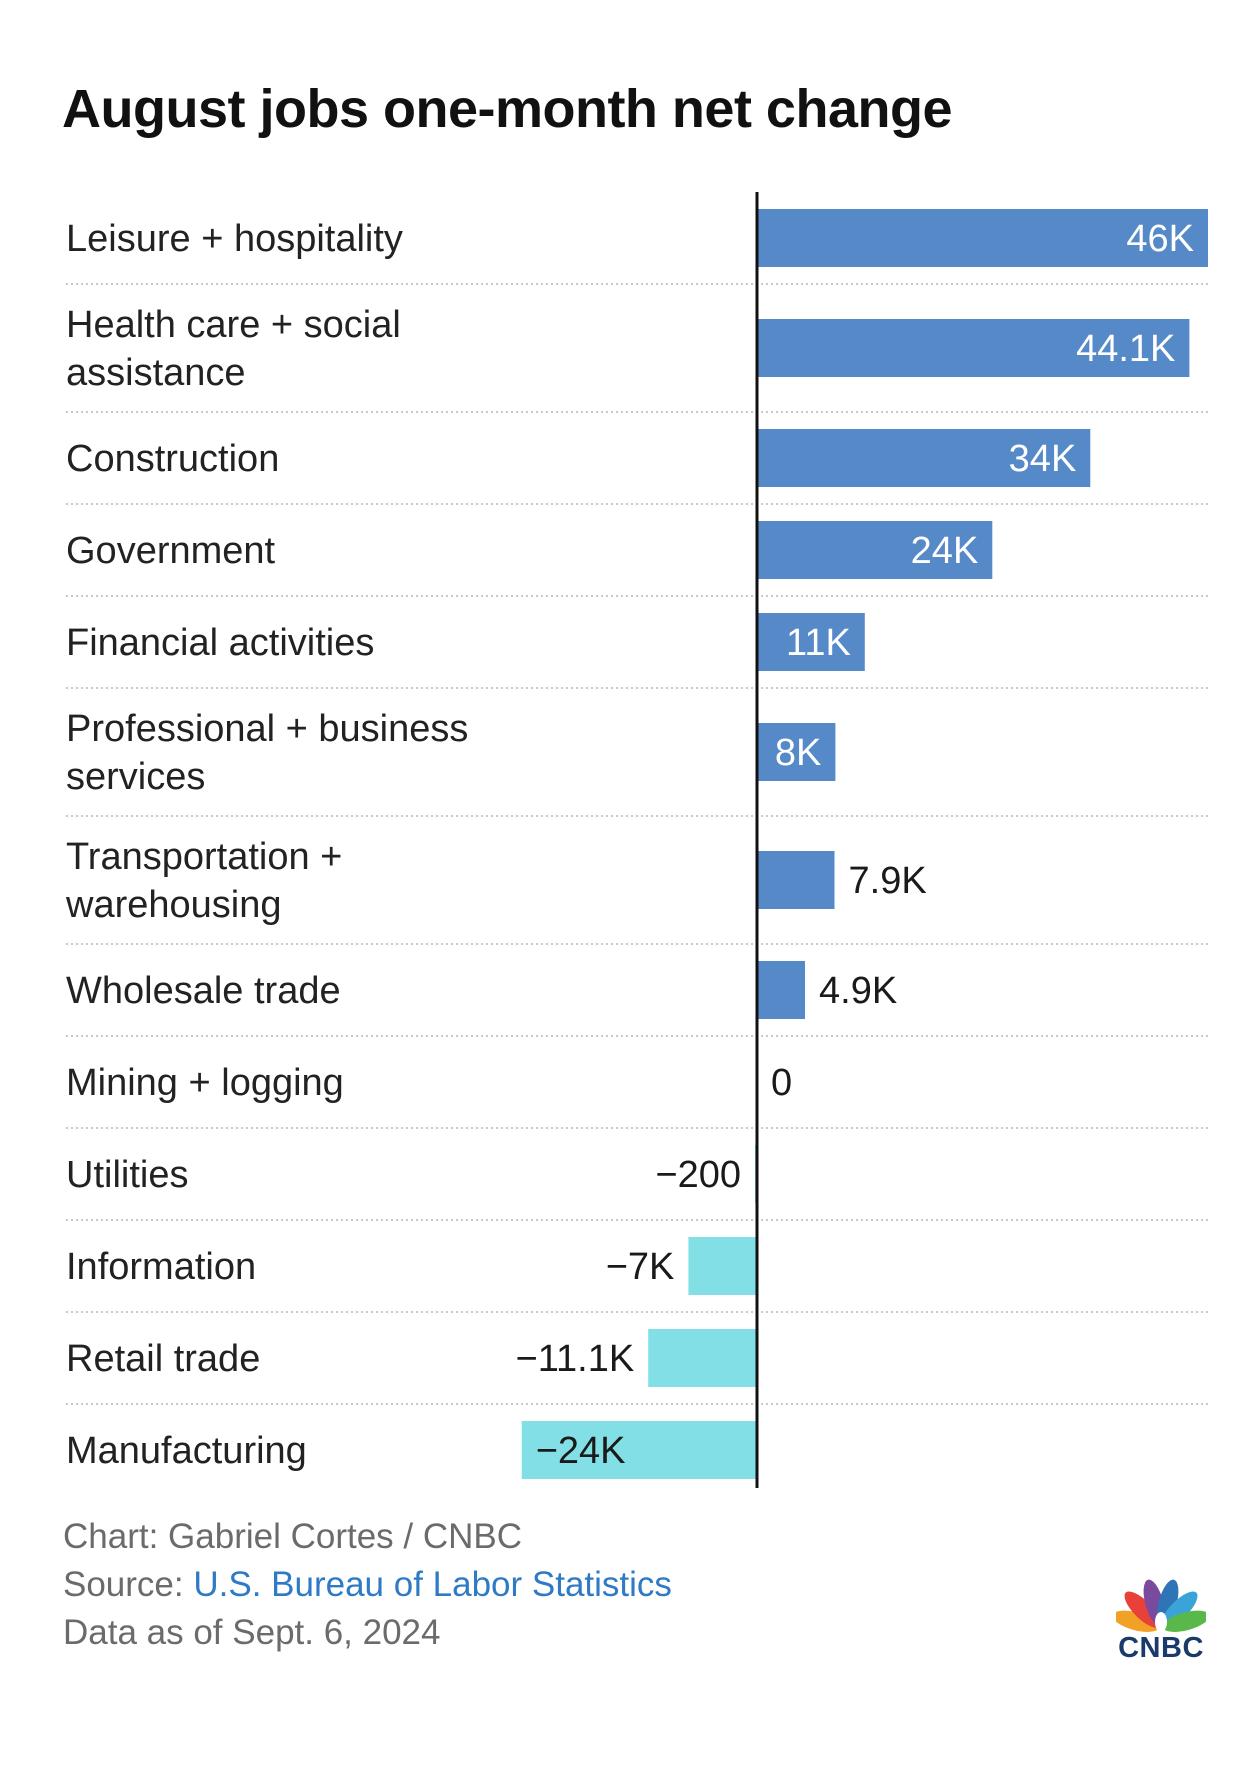 The image size is (1245, 1767). I want to click on chart-title: August jobs one-month net change, so click(507, 109).